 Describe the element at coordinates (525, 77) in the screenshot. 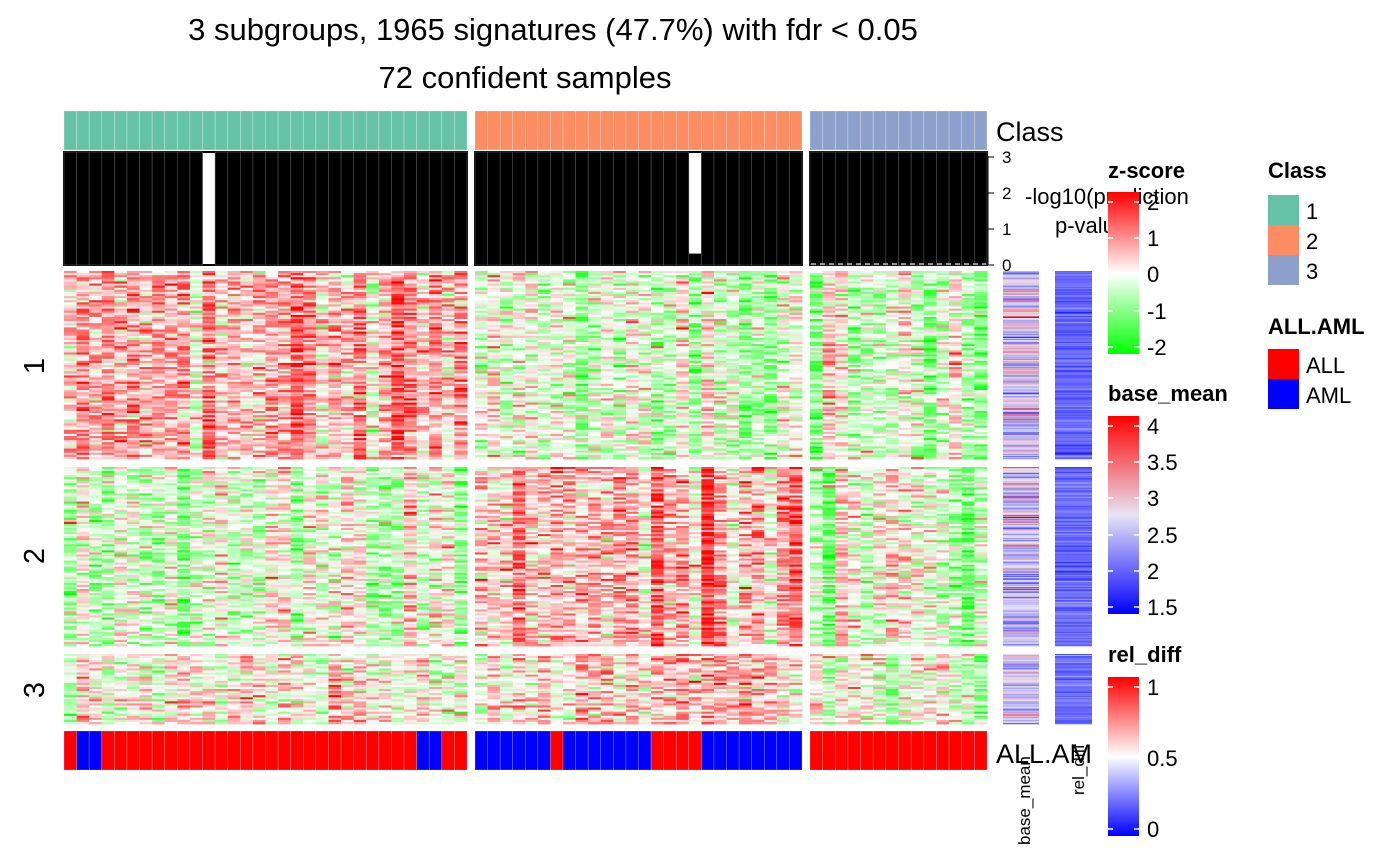

I see `chart-title-line2: 72 confident samples` at that location.